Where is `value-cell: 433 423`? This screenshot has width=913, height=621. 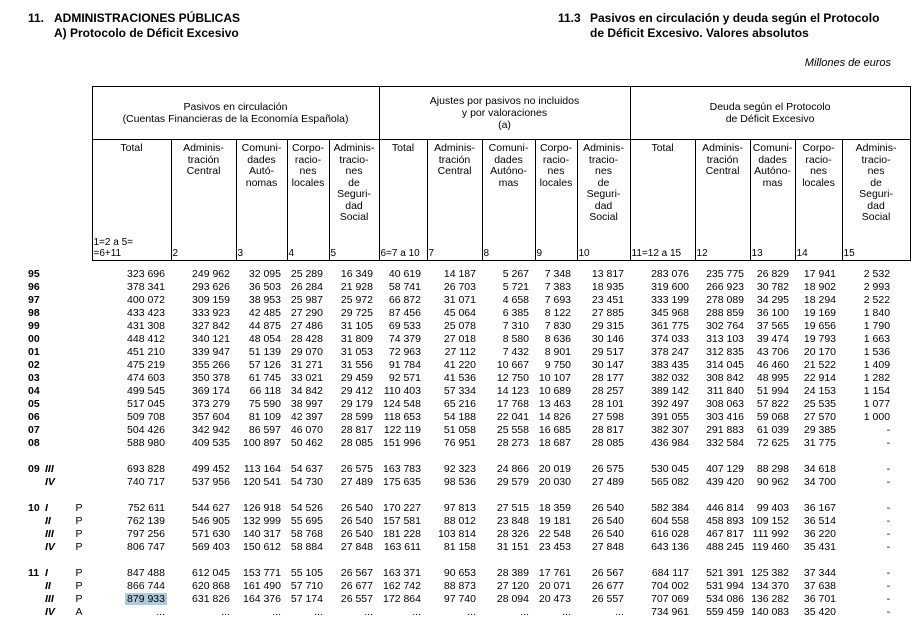
value-cell: 433 423 is located at coordinates (146, 313).